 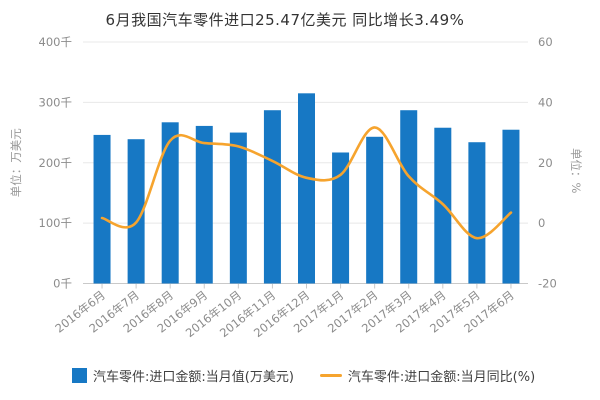 I want to click on y-axis-tick-label-left: 300千, so click(x=55, y=102).